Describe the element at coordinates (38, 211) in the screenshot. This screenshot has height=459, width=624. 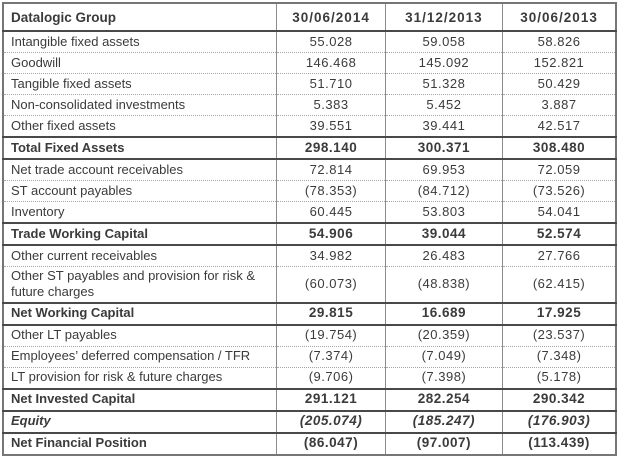
I see `row-label: Inventory` at that location.